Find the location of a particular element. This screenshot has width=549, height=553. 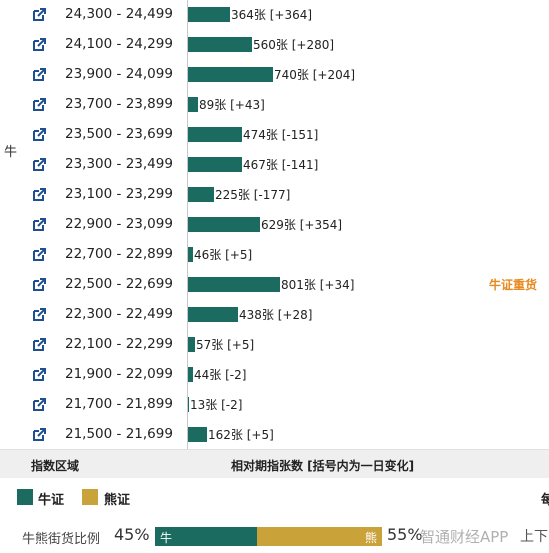

count-value: 89张 [+43] is located at coordinates (232, 105).